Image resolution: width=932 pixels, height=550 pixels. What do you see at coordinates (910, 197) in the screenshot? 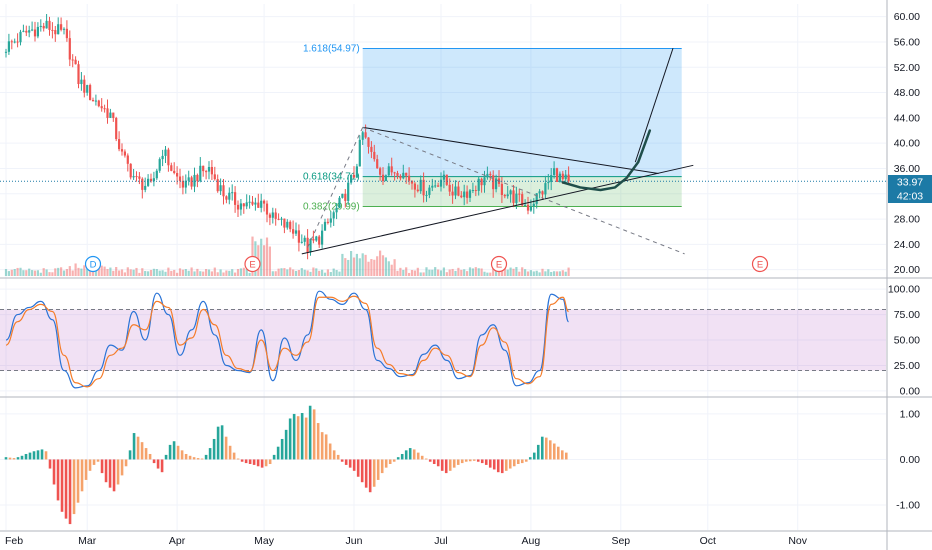
I see `countdown-text: 42:03` at bounding box center [910, 197].